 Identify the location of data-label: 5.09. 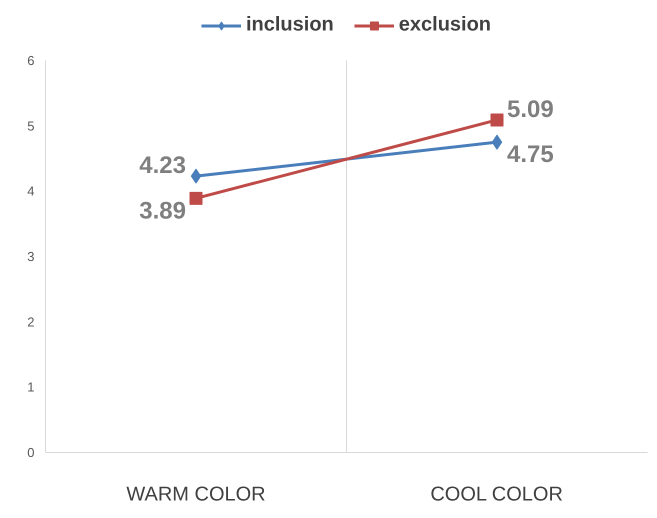
(530, 109).